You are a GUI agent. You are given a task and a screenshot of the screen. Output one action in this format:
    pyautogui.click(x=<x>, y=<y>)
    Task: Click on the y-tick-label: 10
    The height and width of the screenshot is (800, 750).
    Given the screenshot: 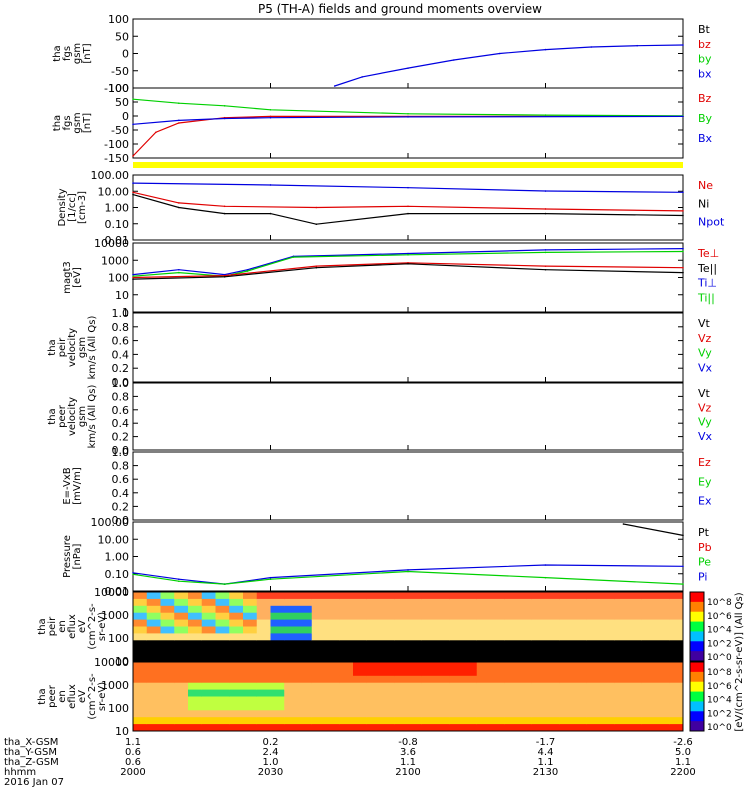 What is the action you would take?
    pyautogui.click(x=122, y=661)
    